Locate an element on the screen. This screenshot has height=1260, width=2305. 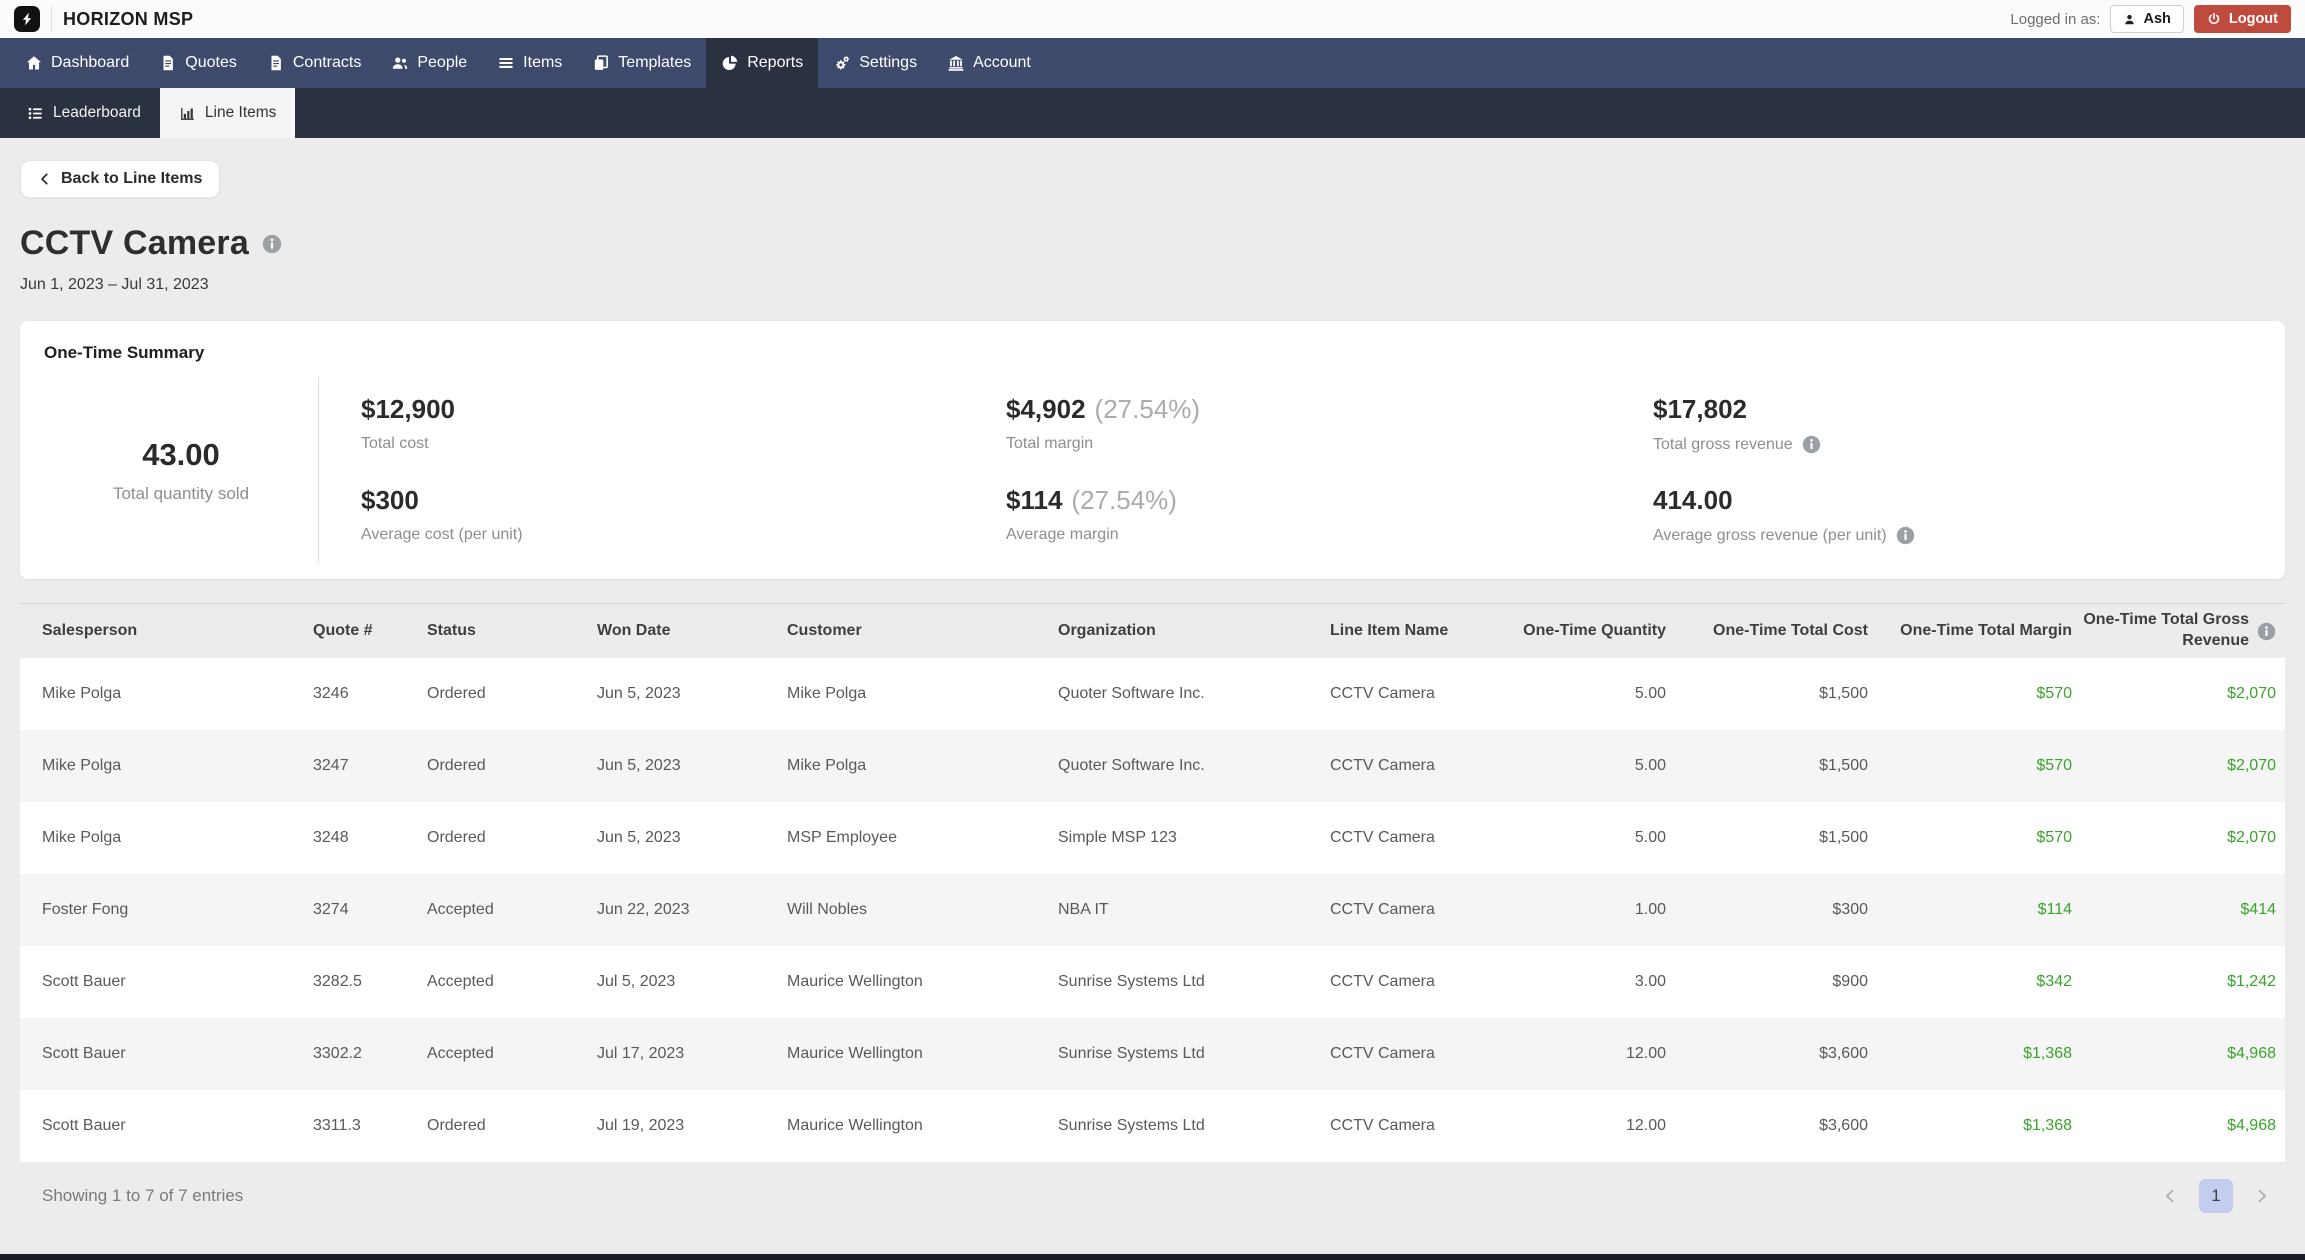
cell-quote-number: 3282.5 is located at coordinates (337, 981).